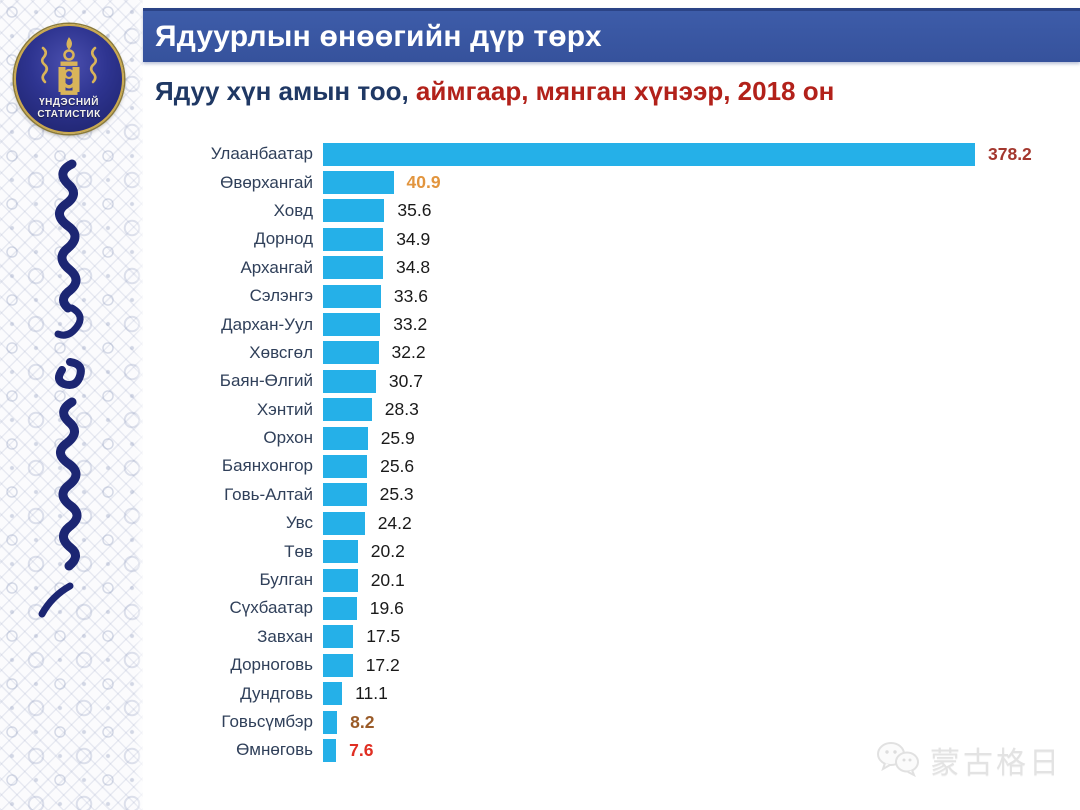  Describe the element at coordinates (405, 380) in the screenshot. I see `value-label: 30.7` at that location.